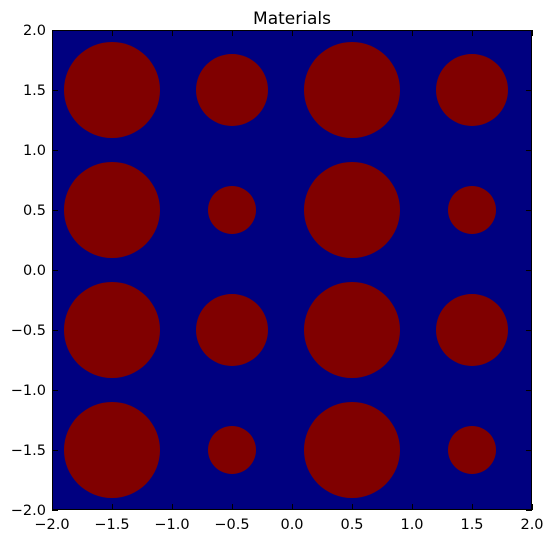 This screenshot has height=539, width=555. I want to click on x-tick-label-0: −2.0, so click(51, 525).